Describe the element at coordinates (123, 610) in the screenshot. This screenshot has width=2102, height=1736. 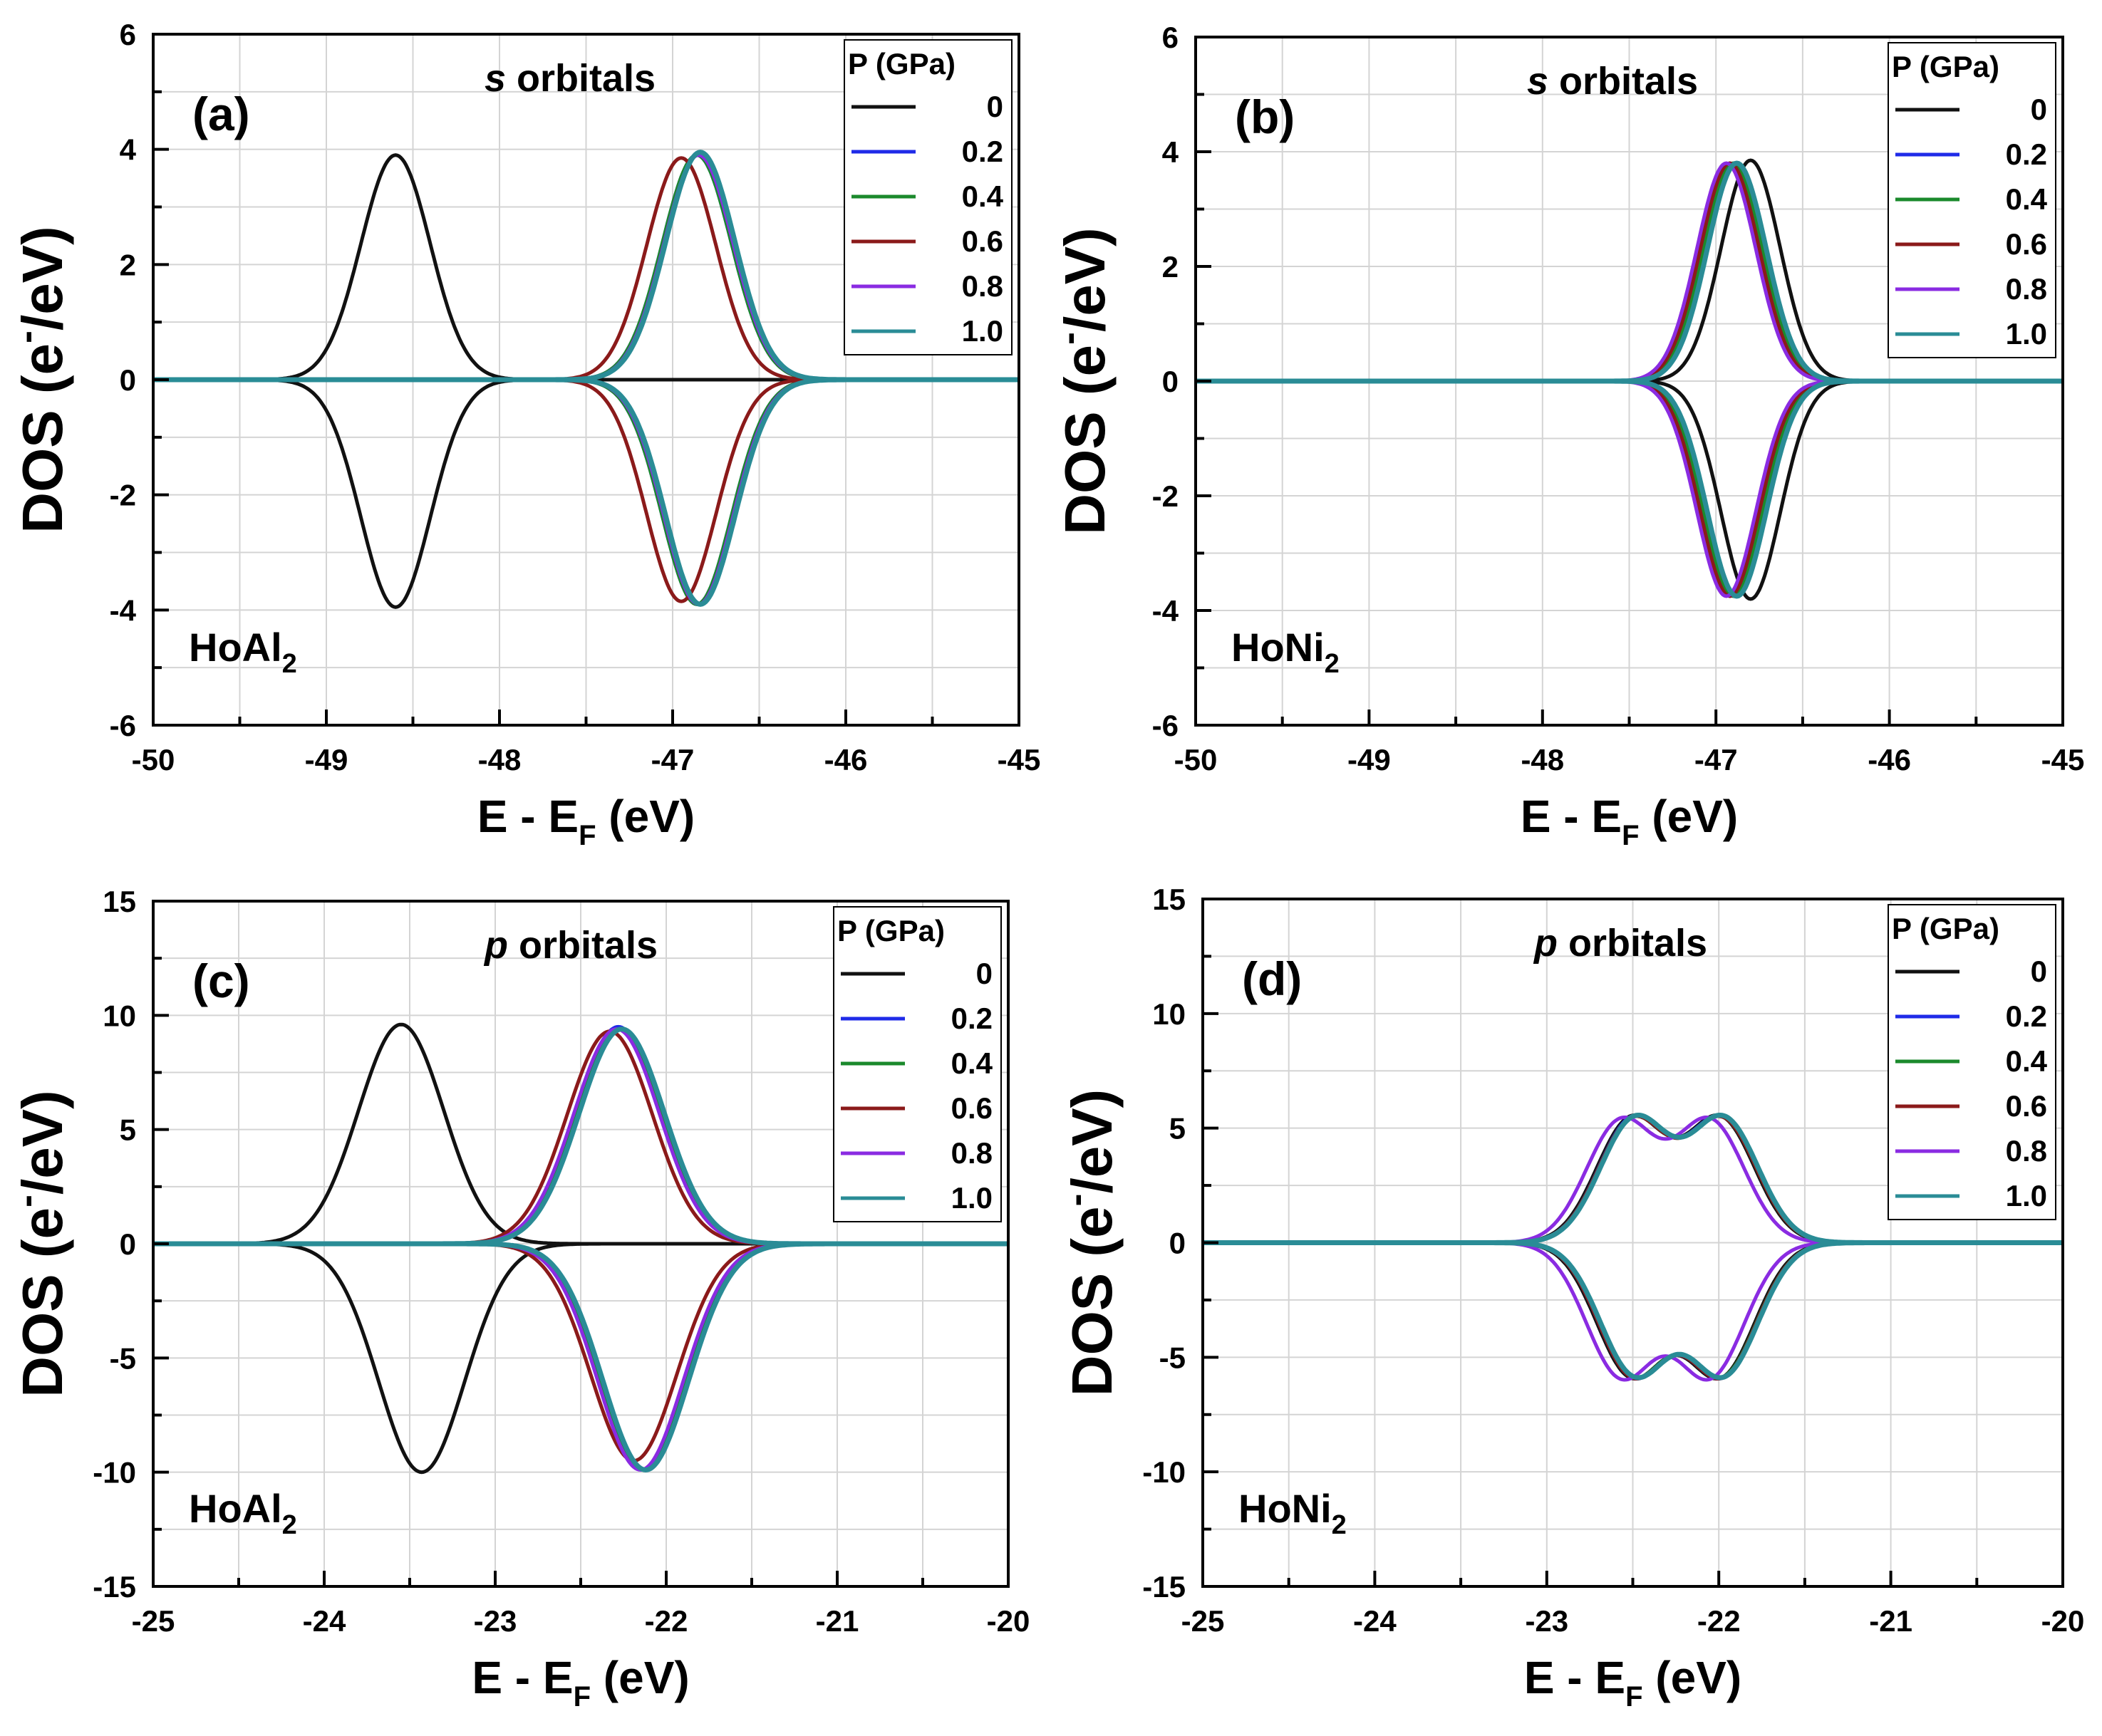
I see `y-tick-label: -4` at that location.